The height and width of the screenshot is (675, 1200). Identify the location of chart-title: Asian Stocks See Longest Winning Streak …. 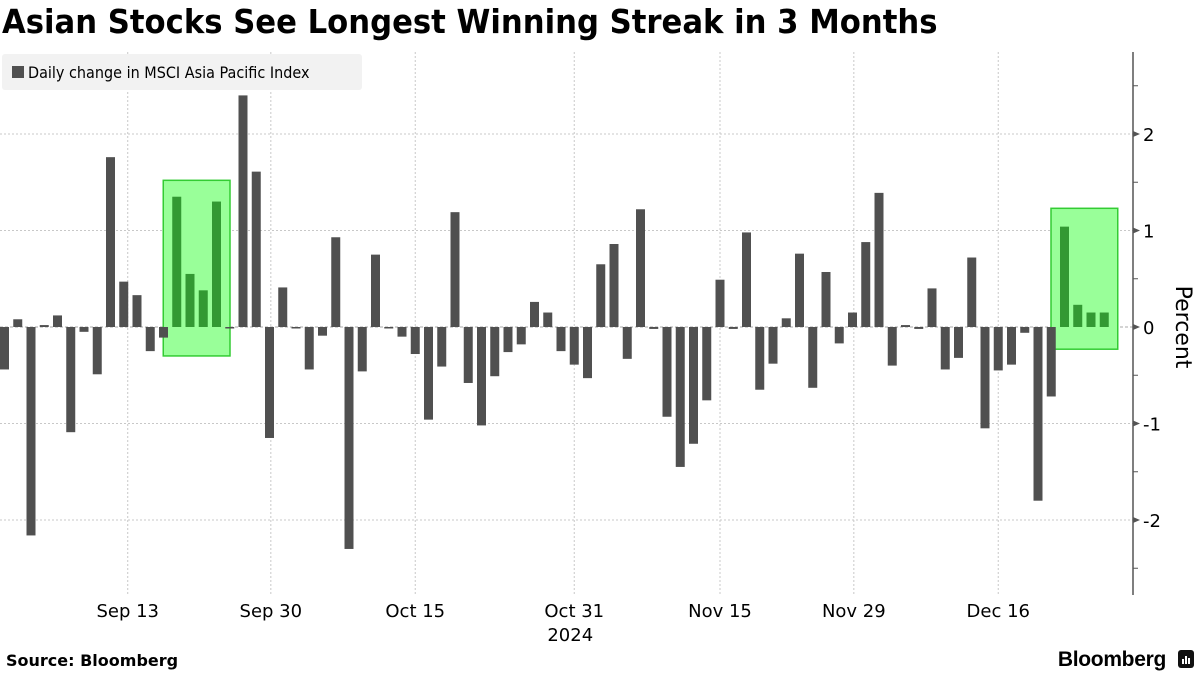
(470, 21).